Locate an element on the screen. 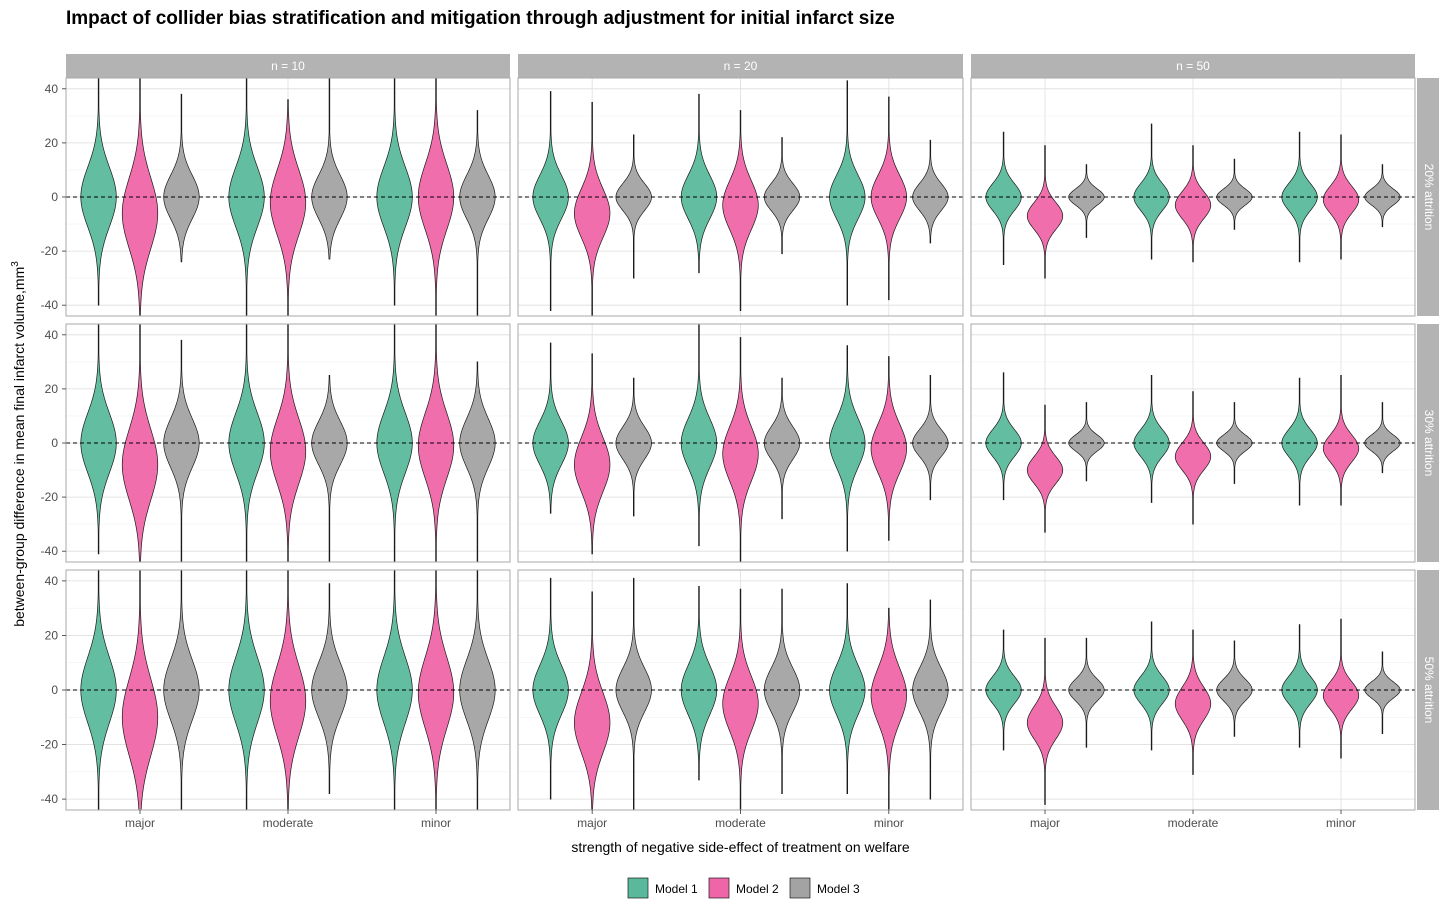  row-strip-30-attrition is located at coordinates (1428, 443).